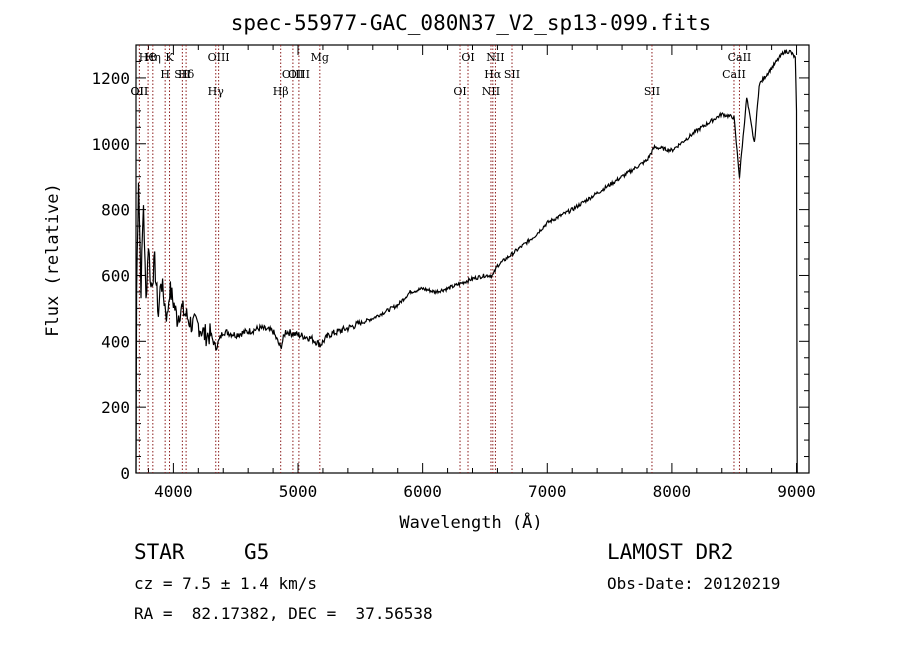 Image resolution: width=900 pixels, height=649 pixels. I want to click on x-tick-label: 9000, so click(796, 491).